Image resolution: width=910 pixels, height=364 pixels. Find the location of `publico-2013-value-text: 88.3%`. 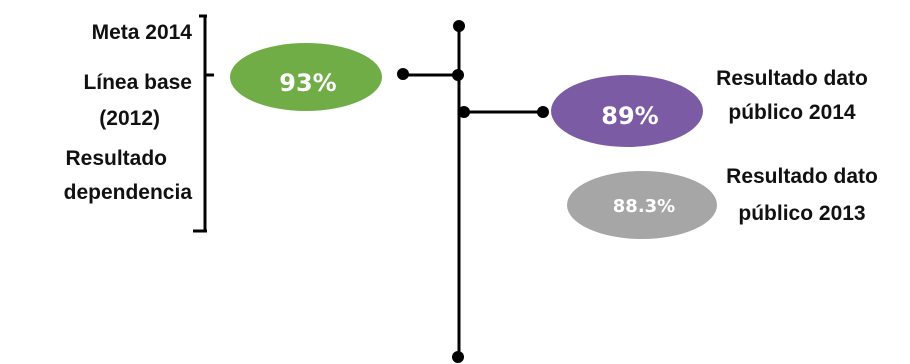

publico-2013-value-text: 88.3% is located at coordinates (644, 206).